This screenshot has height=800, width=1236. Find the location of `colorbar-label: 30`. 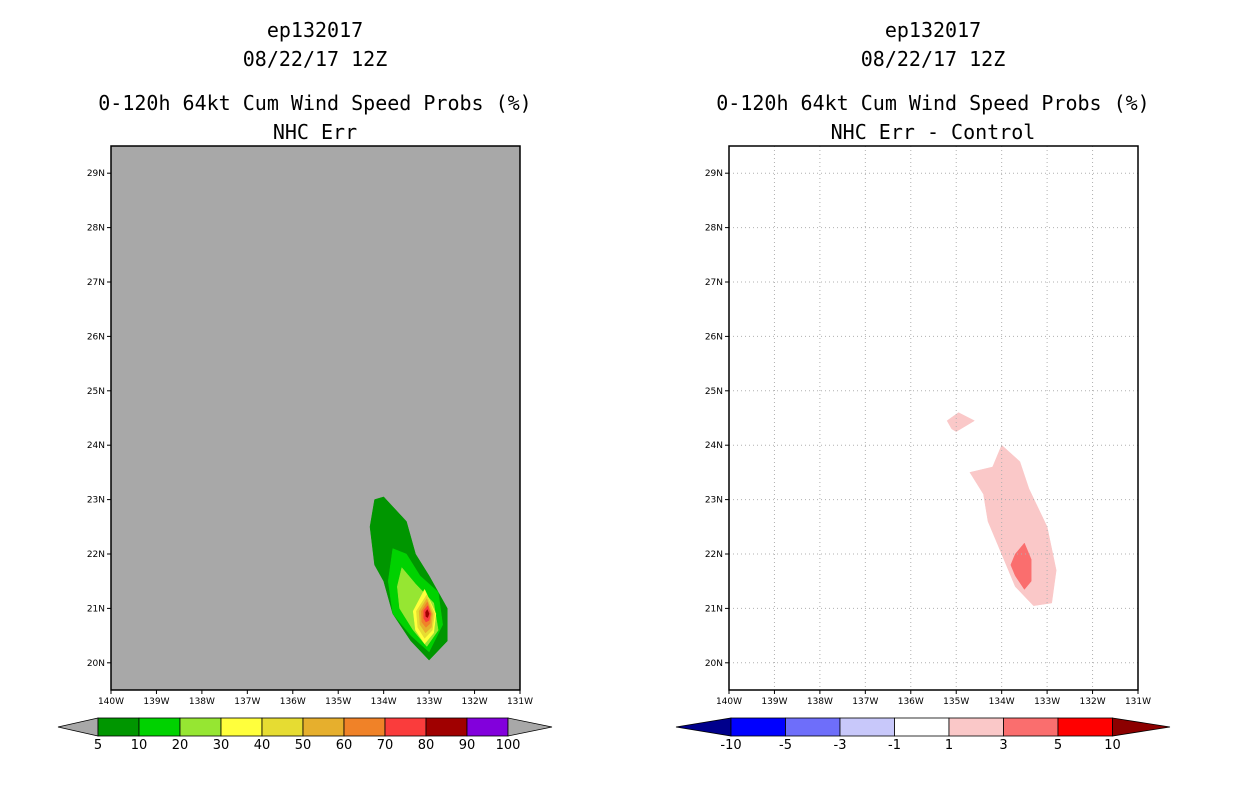

colorbar-label: 30 is located at coordinates (221, 745).